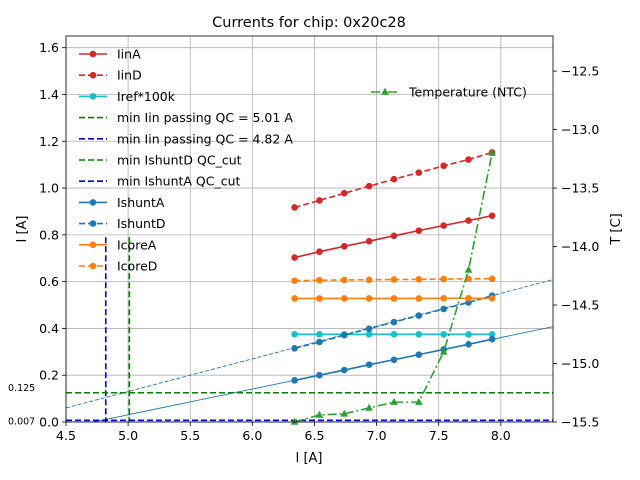 The image size is (640, 480). I want to click on x-axis-label: I [A], so click(308, 458).